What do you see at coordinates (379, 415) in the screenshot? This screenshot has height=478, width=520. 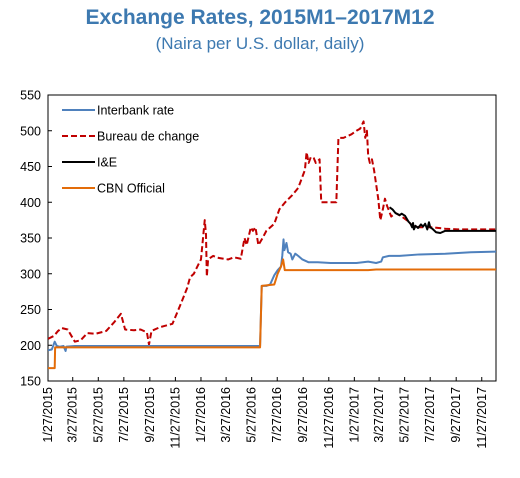 I see `x-tick-label: 3/27/2017` at bounding box center [379, 415].